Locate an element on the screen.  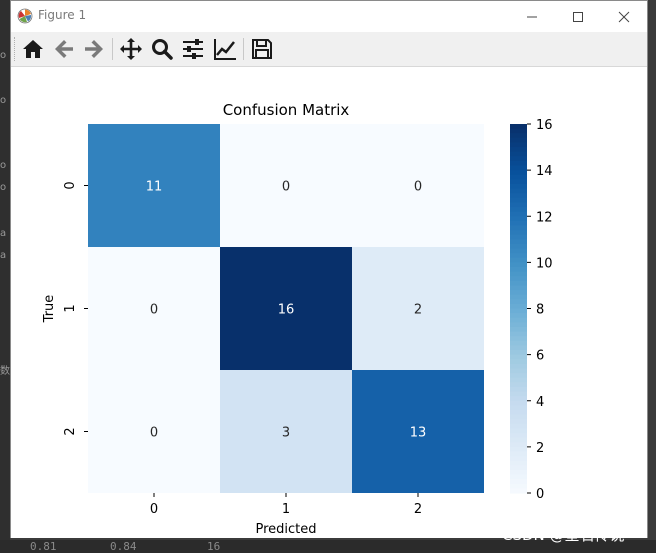
x-tick-label: 0 is located at coordinates (154, 509).